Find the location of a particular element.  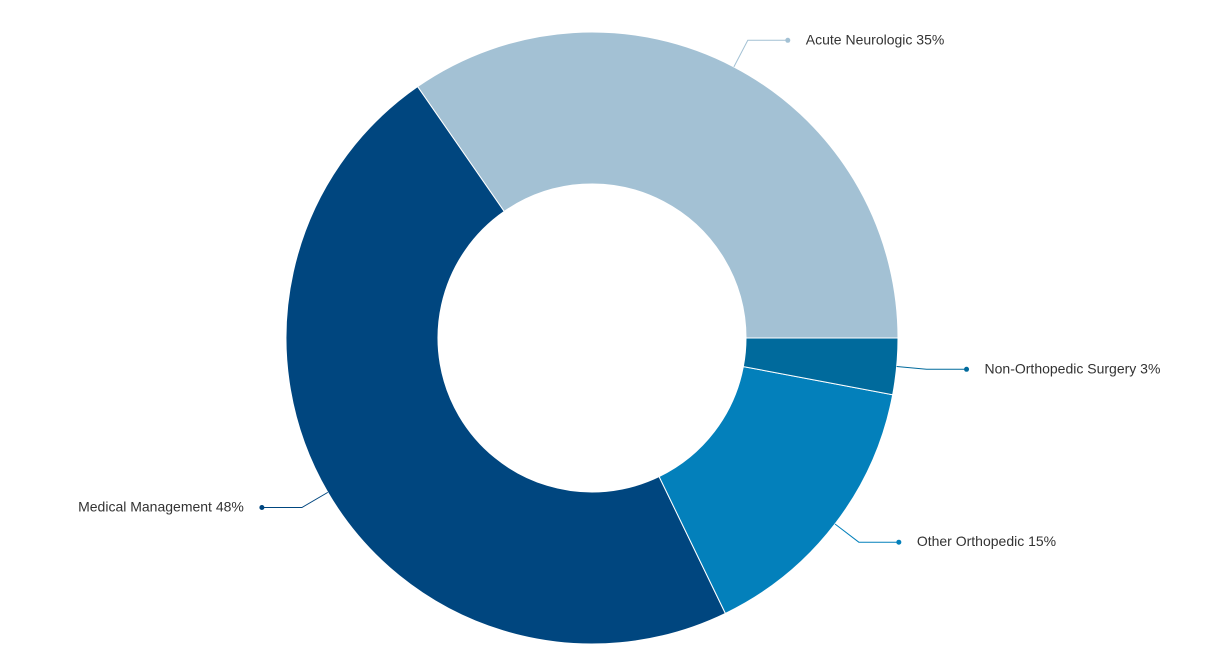

slice-value: 3% is located at coordinates (1150, 368).